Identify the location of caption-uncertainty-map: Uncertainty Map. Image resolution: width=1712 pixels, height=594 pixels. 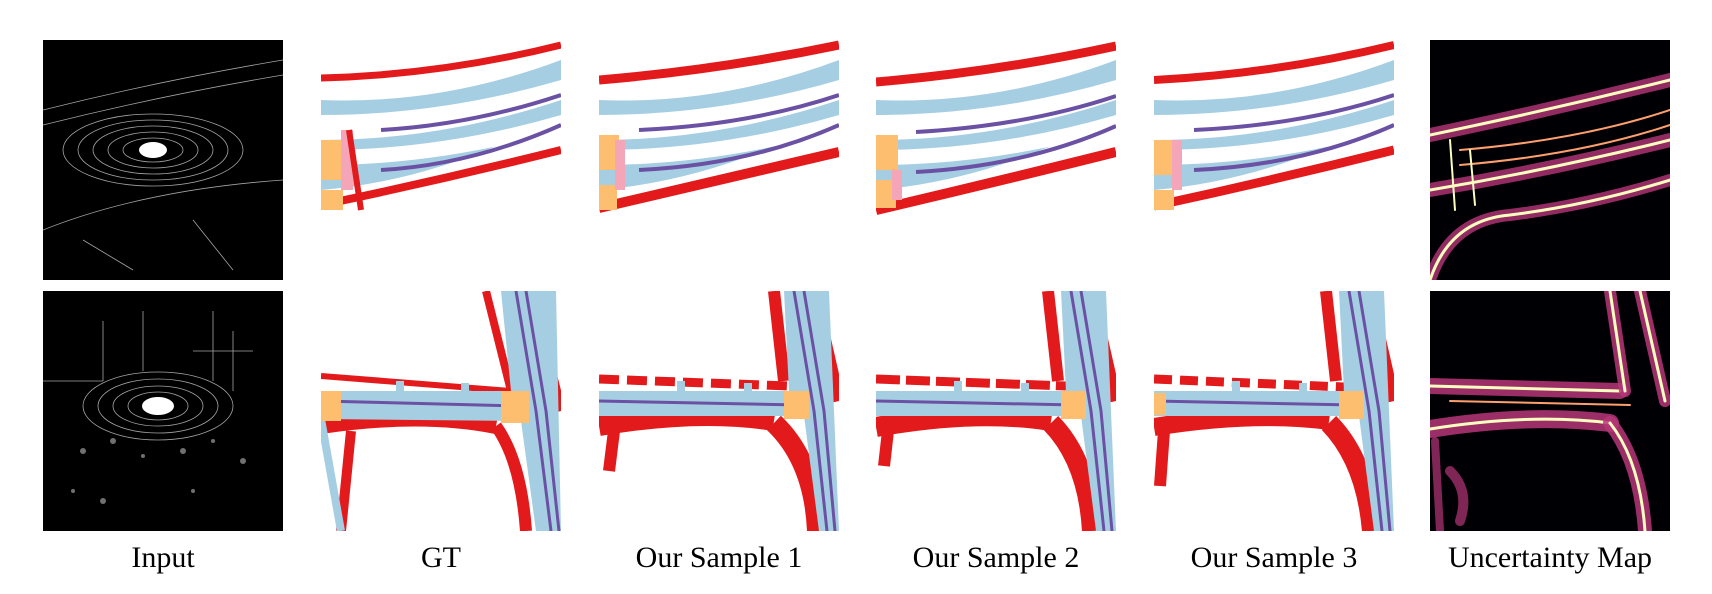
(1550, 557).